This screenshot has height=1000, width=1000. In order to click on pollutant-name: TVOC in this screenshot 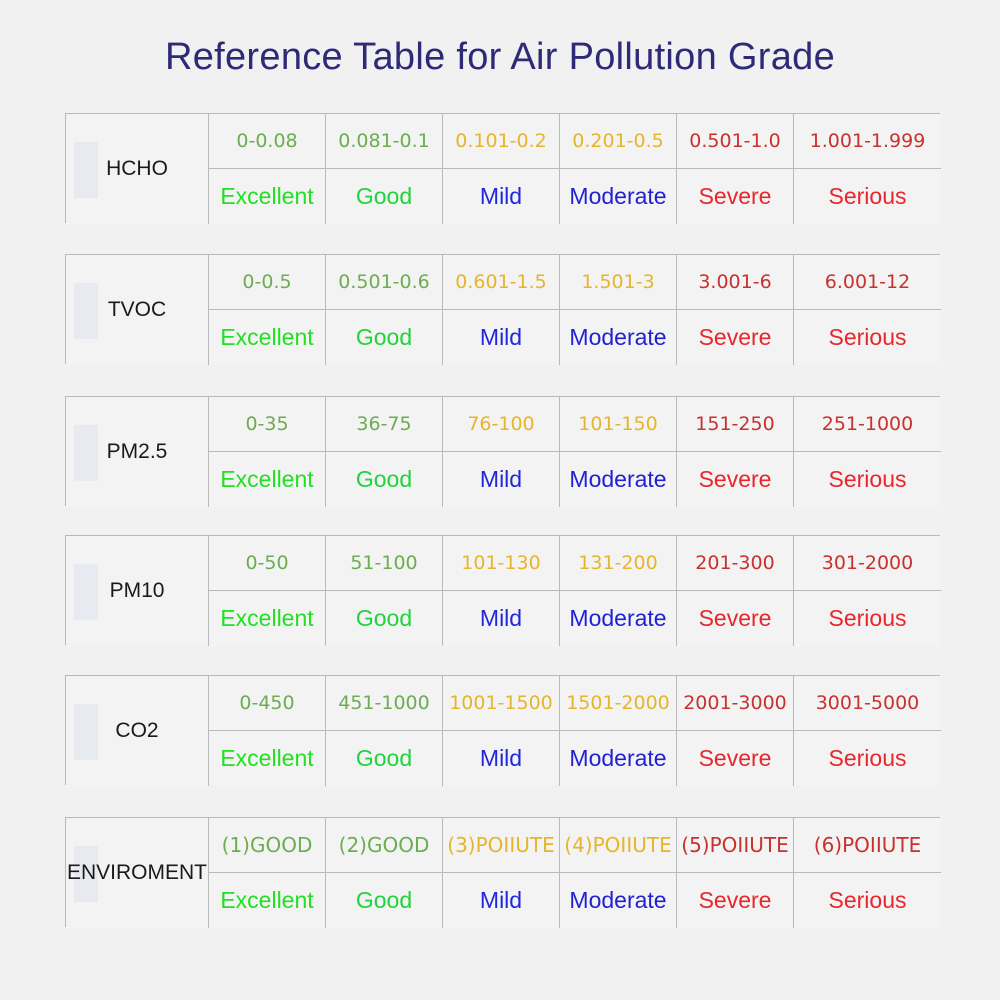, I will do `click(137, 309)`.